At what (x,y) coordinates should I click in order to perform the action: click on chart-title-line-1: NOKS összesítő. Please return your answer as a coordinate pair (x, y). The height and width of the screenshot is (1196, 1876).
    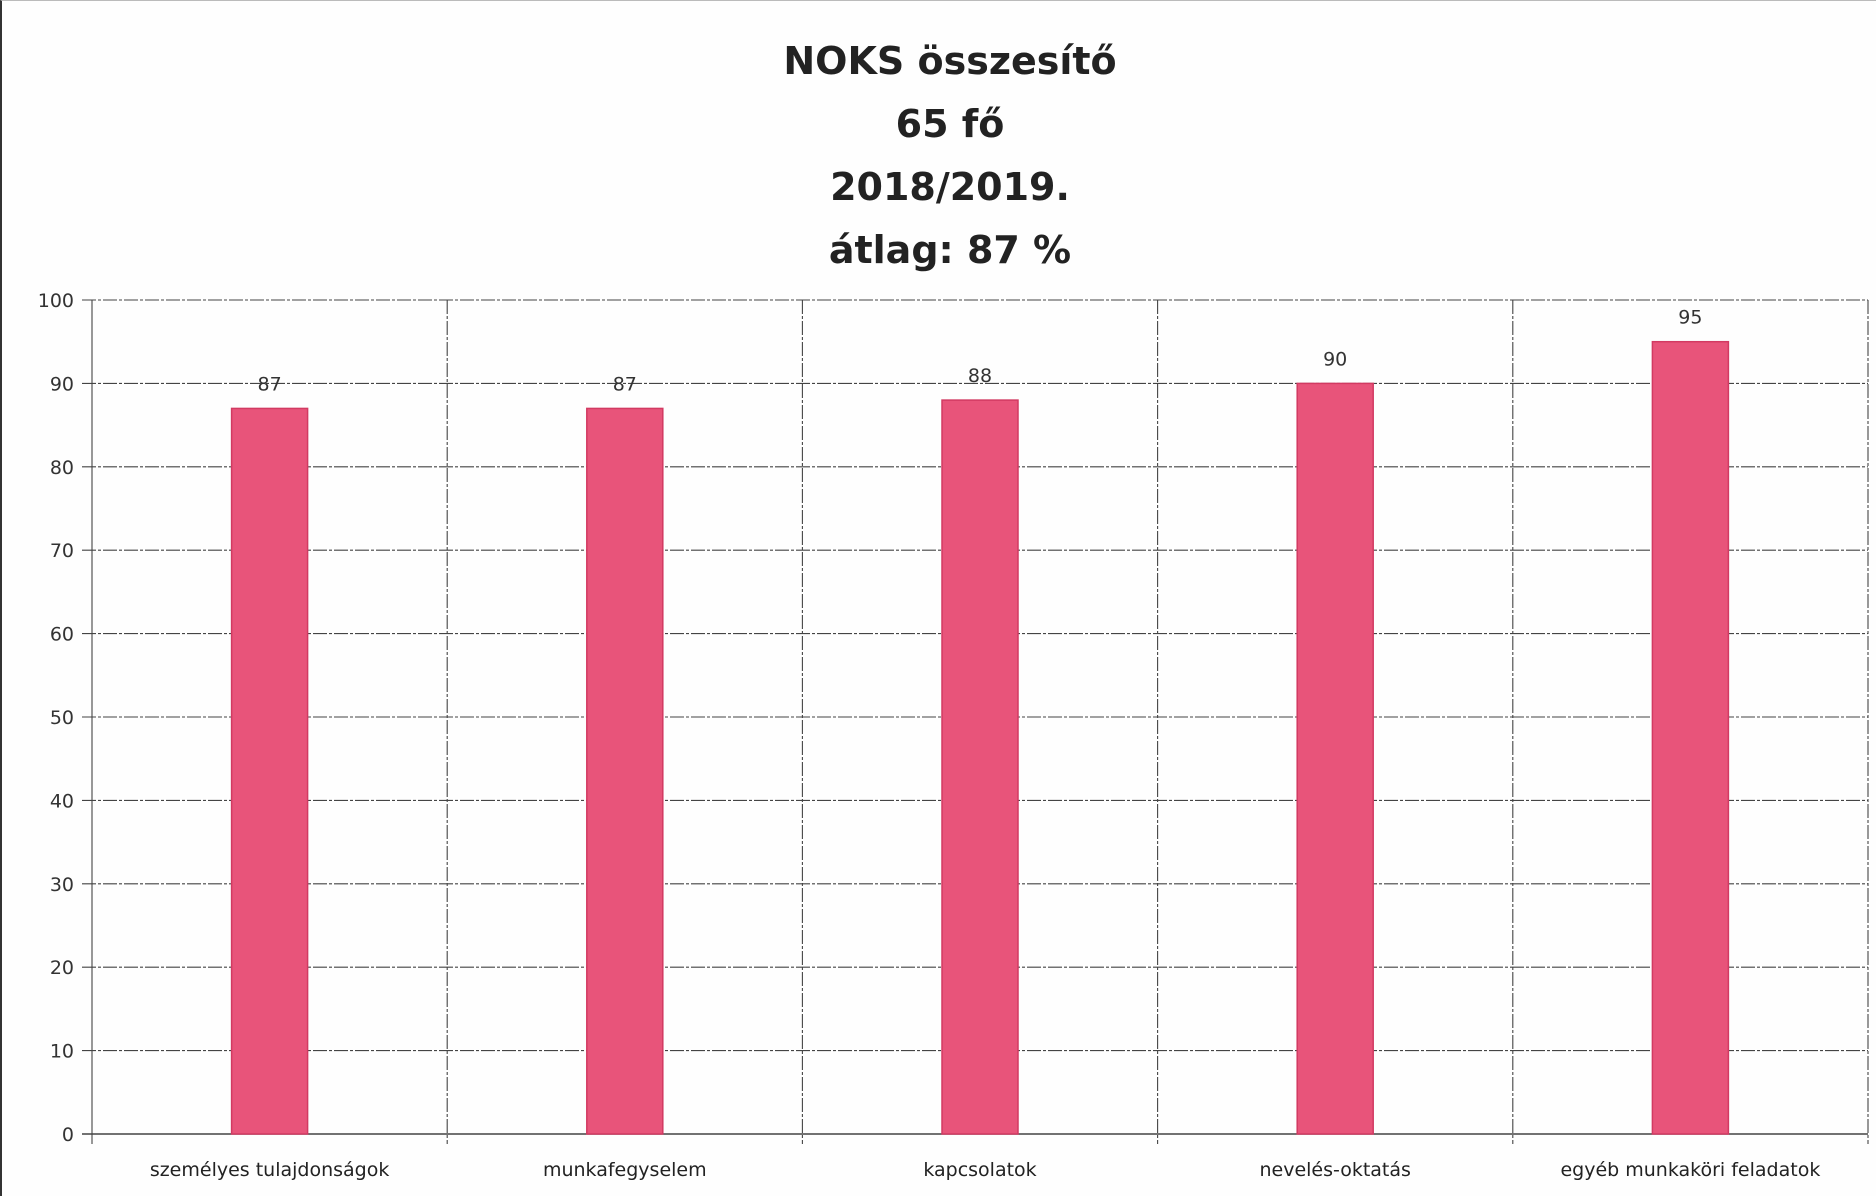
    Looking at the image, I should click on (950, 61).